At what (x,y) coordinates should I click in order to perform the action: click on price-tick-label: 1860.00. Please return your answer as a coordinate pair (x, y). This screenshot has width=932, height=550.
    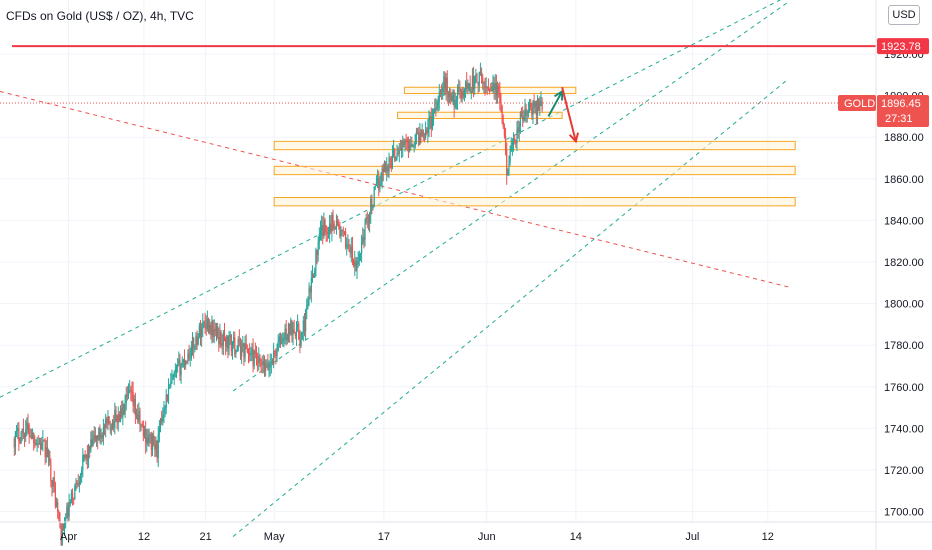
    Looking at the image, I should click on (904, 180).